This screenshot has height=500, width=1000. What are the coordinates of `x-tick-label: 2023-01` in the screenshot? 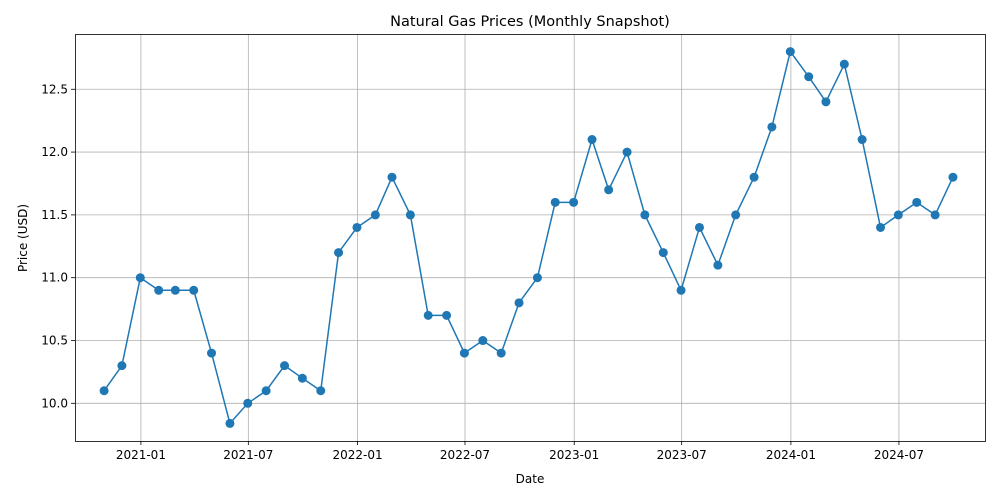 It's located at (574, 455).